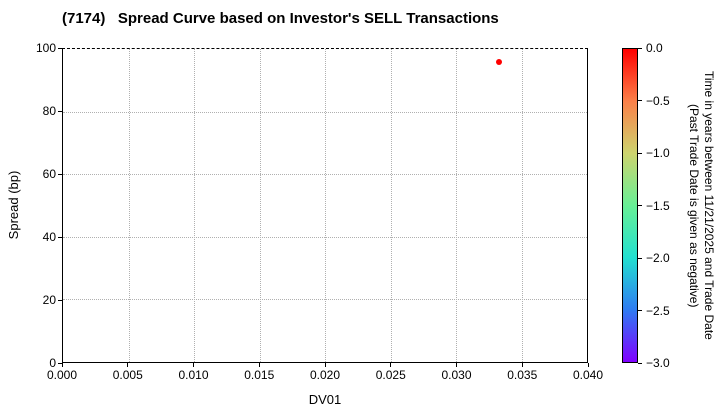 The image size is (720, 420). What do you see at coordinates (49, 237) in the screenshot?
I see `y-tick-label: 40` at bounding box center [49, 237].